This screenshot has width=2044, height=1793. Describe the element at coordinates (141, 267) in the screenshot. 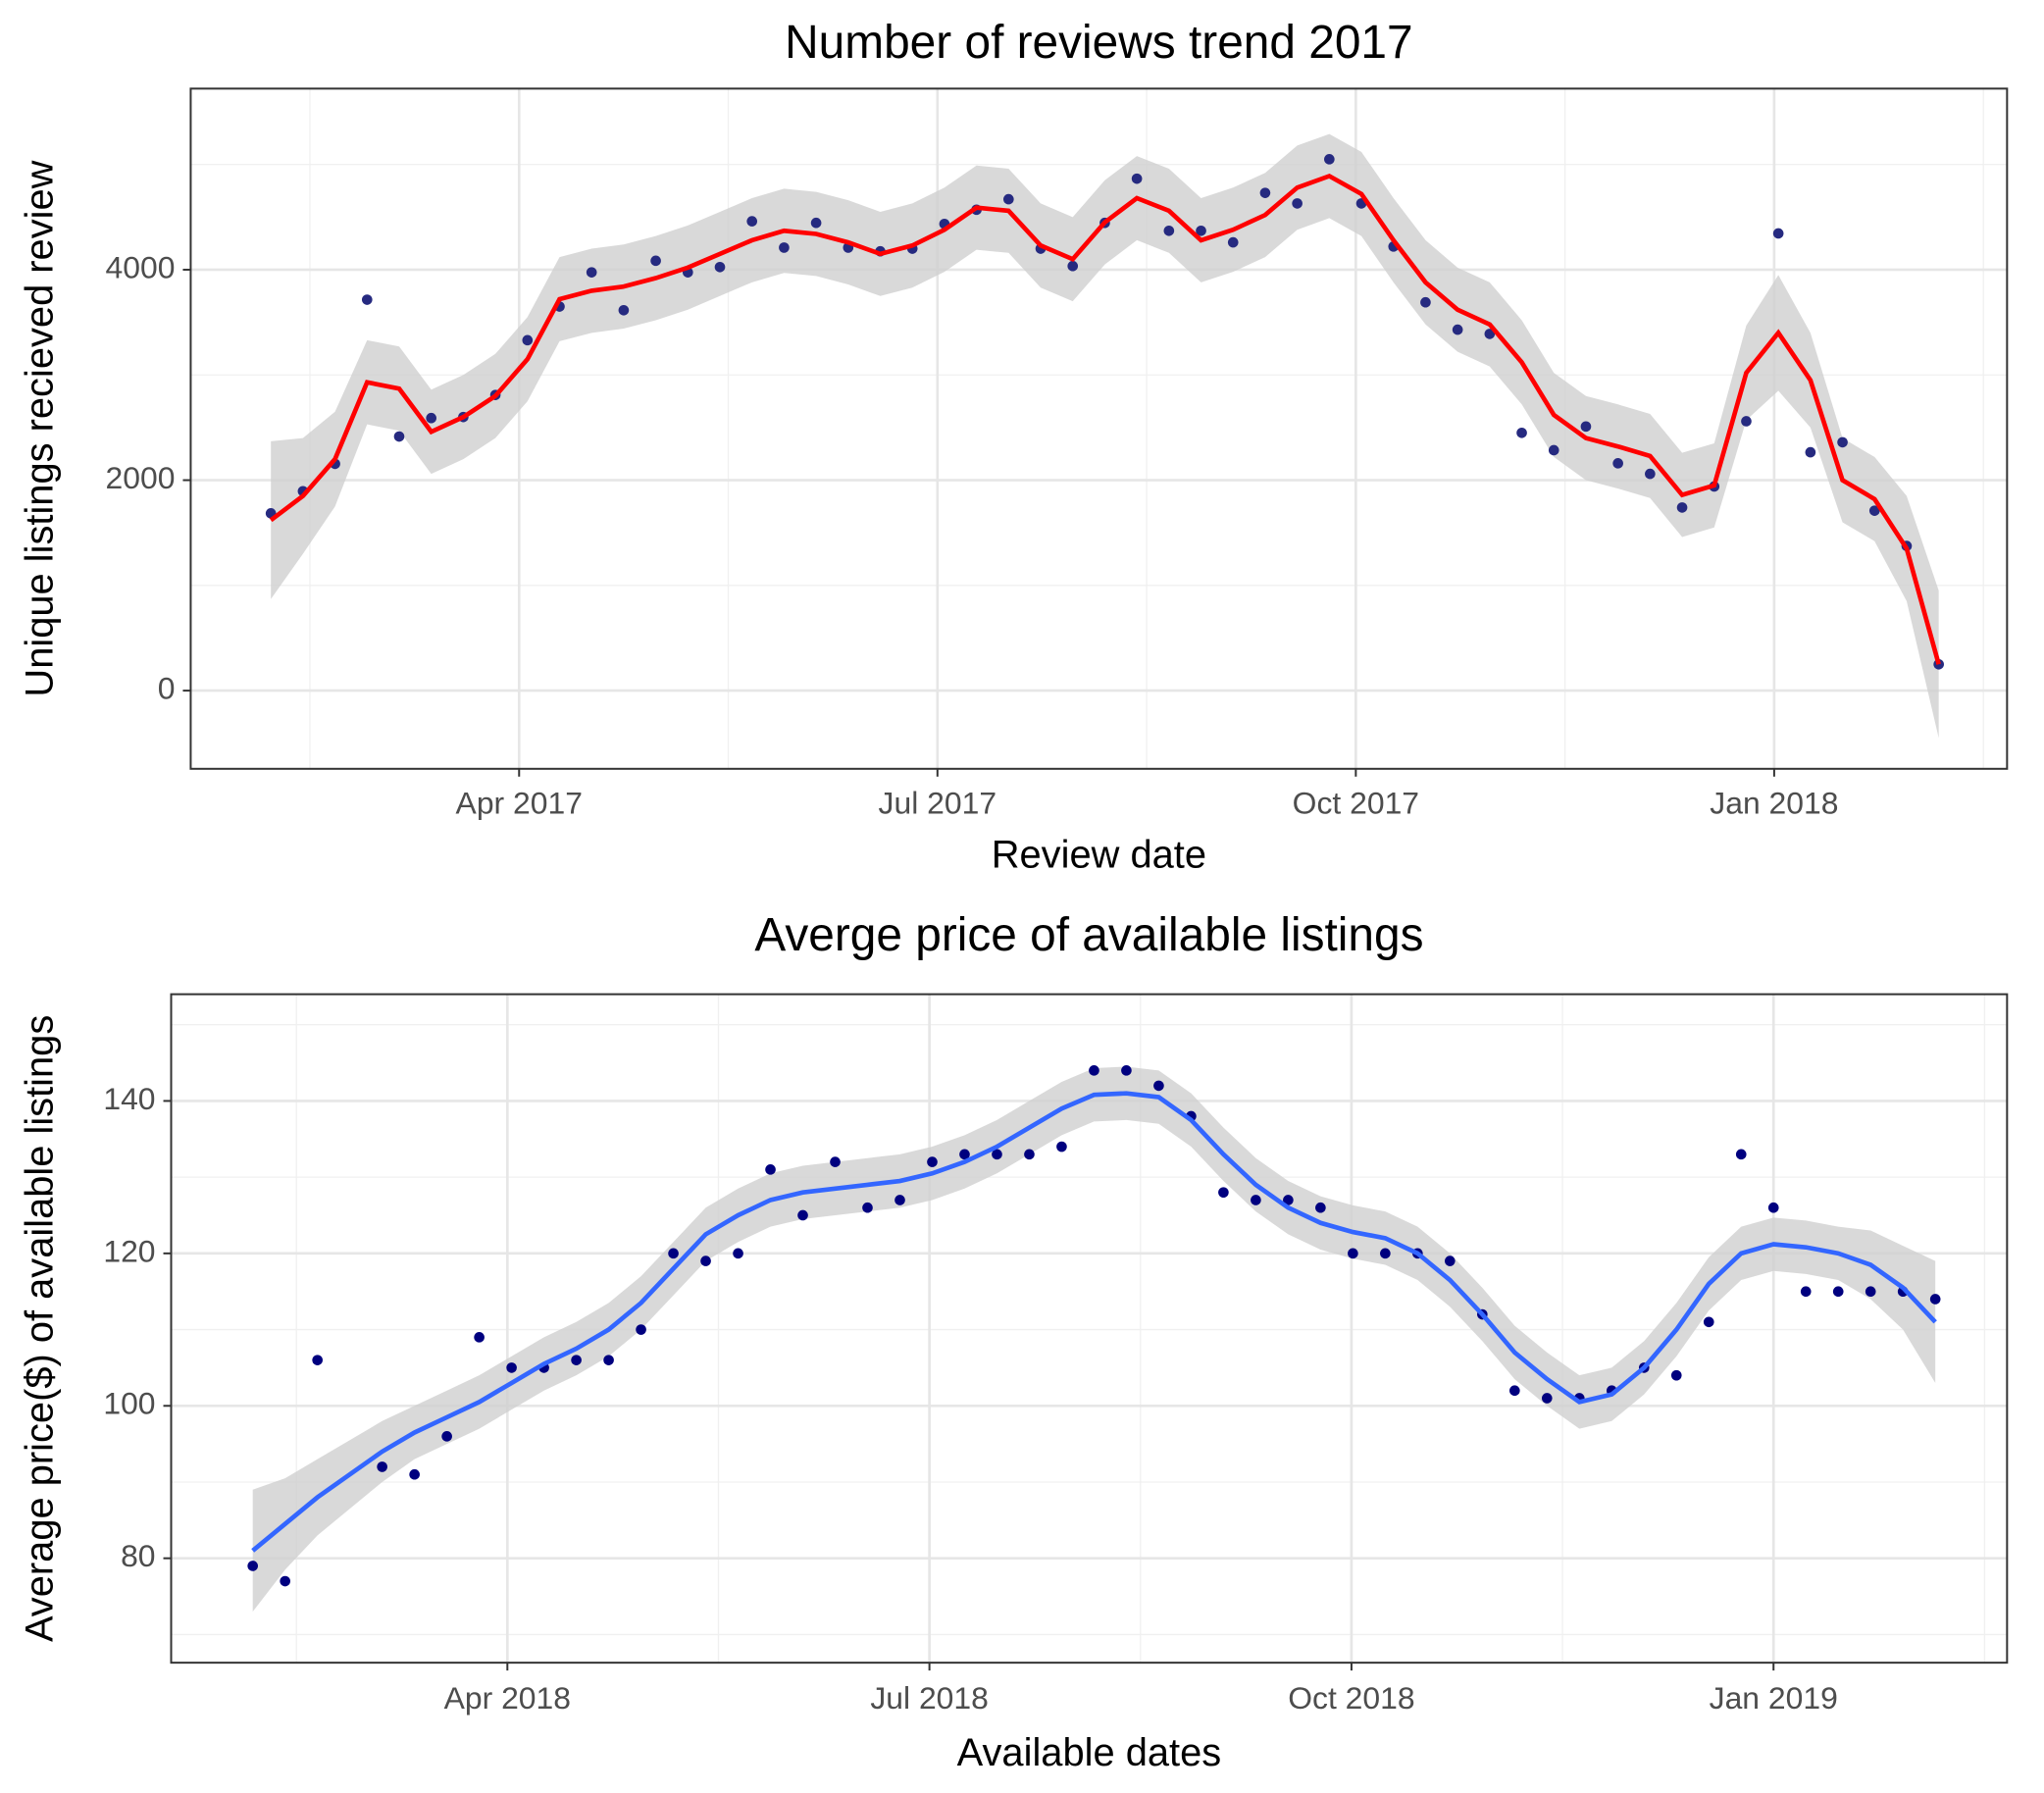

I see `y-tick-label: 4000` at that location.